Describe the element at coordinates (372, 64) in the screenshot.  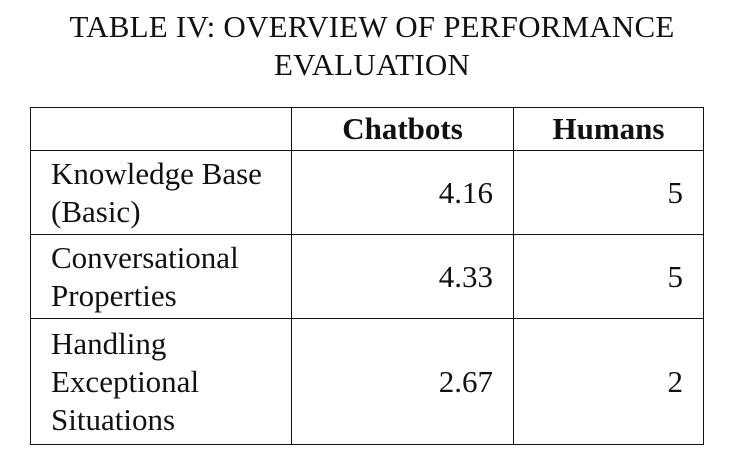
I see `caption-line-2: EVALUATION` at that location.